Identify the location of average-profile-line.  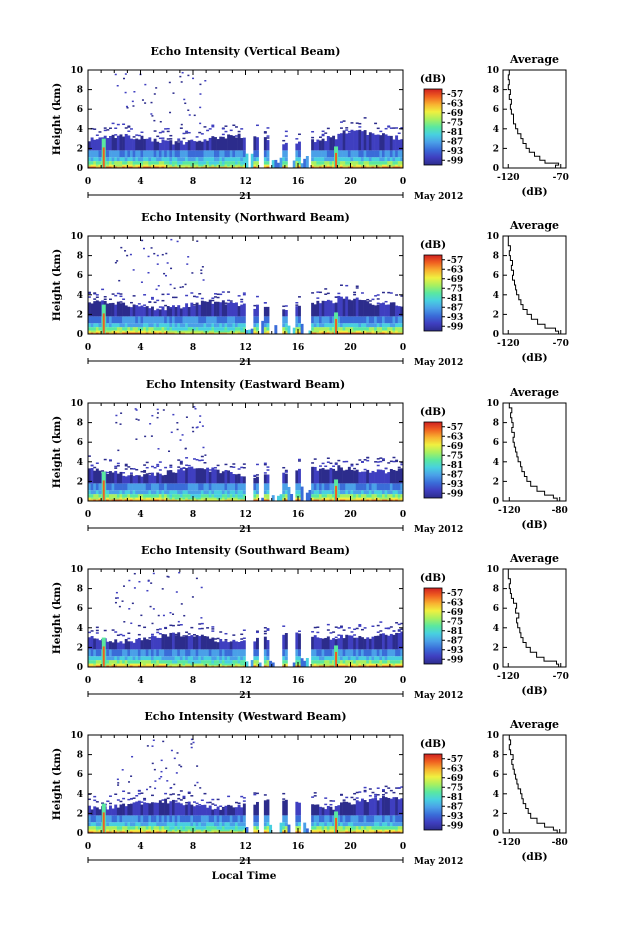
(533, 285).